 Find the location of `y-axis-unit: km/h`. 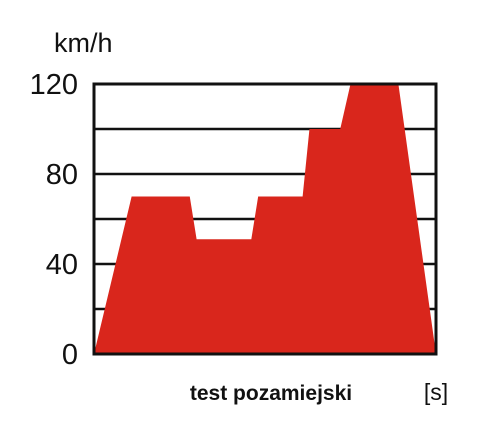

y-axis-unit: km/h is located at coordinates (83, 43).